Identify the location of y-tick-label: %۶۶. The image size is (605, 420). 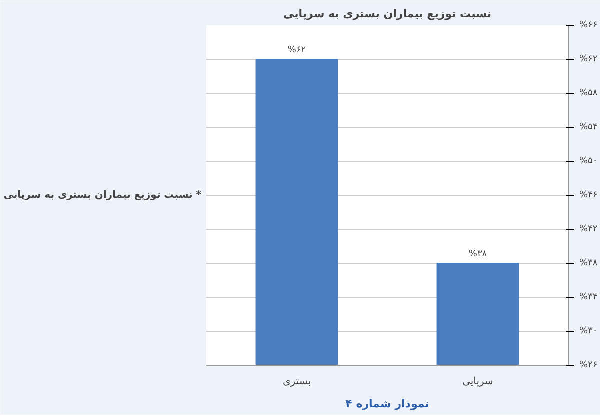
(589, 25).